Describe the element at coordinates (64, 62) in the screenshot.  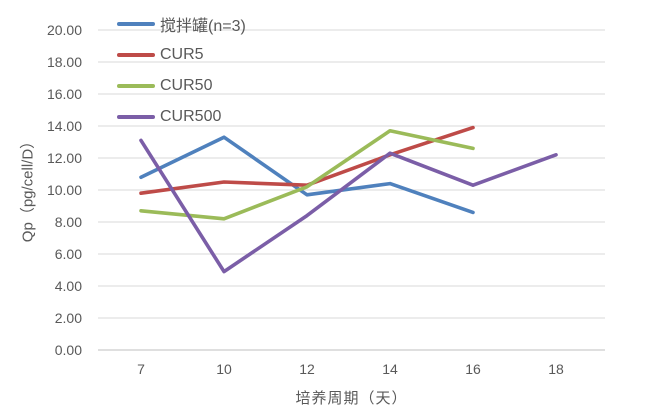
I see `y-tick-label: 18.00` at that location.